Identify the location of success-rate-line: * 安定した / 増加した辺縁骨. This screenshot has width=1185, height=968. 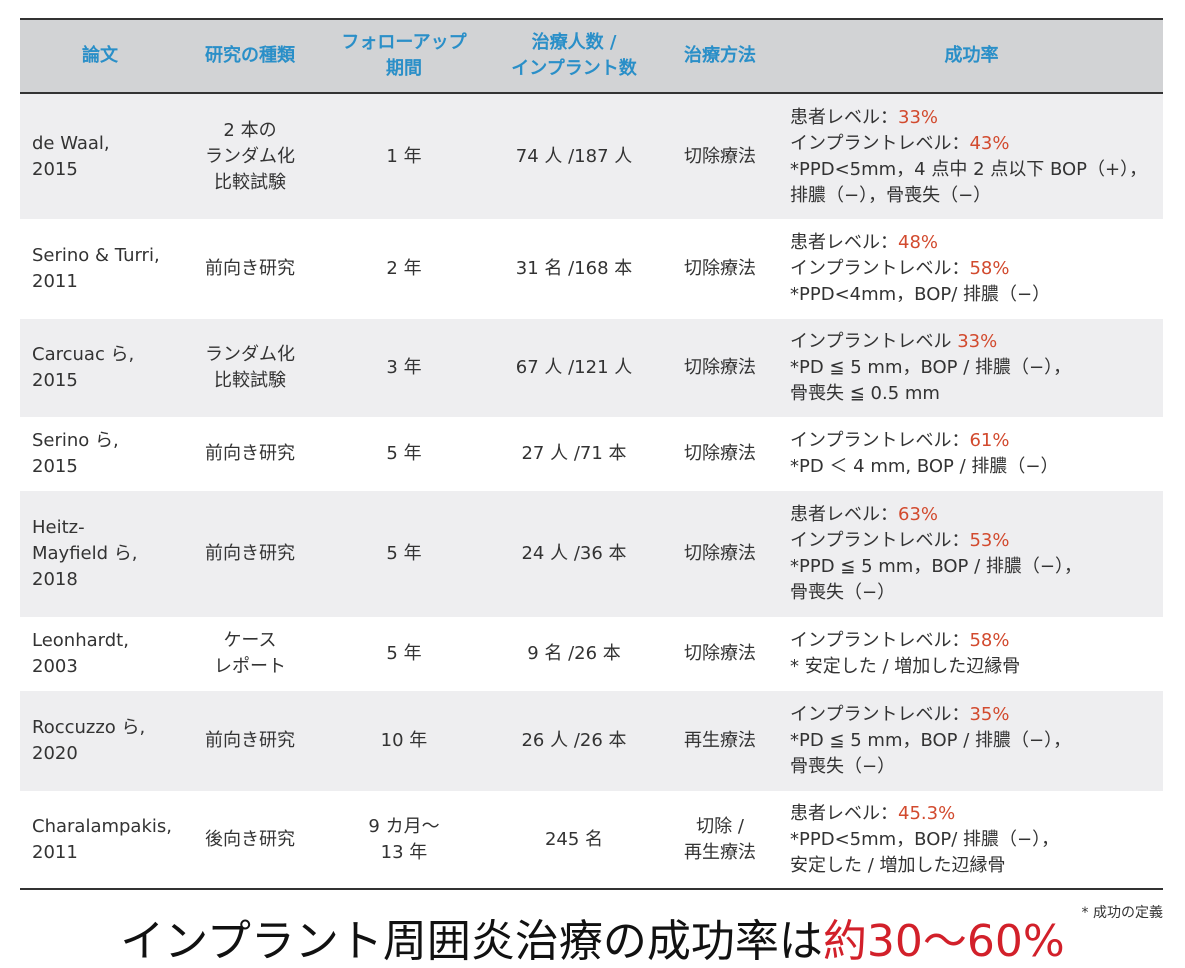
(973, 667).